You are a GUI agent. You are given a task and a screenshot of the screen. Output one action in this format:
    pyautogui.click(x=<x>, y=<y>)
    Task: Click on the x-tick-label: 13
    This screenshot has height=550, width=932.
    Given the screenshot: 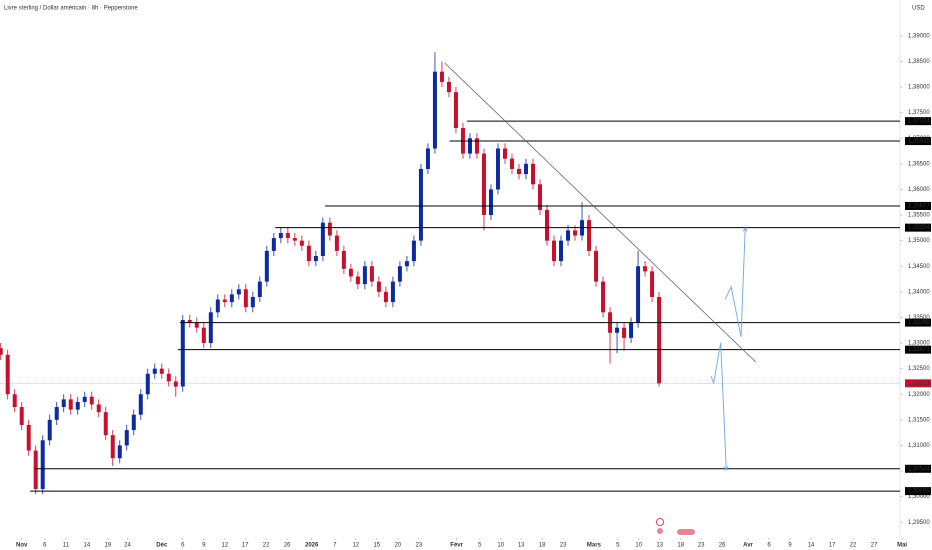 What is the action you would take?
    pyautogui.click(x=521, y=546)
    